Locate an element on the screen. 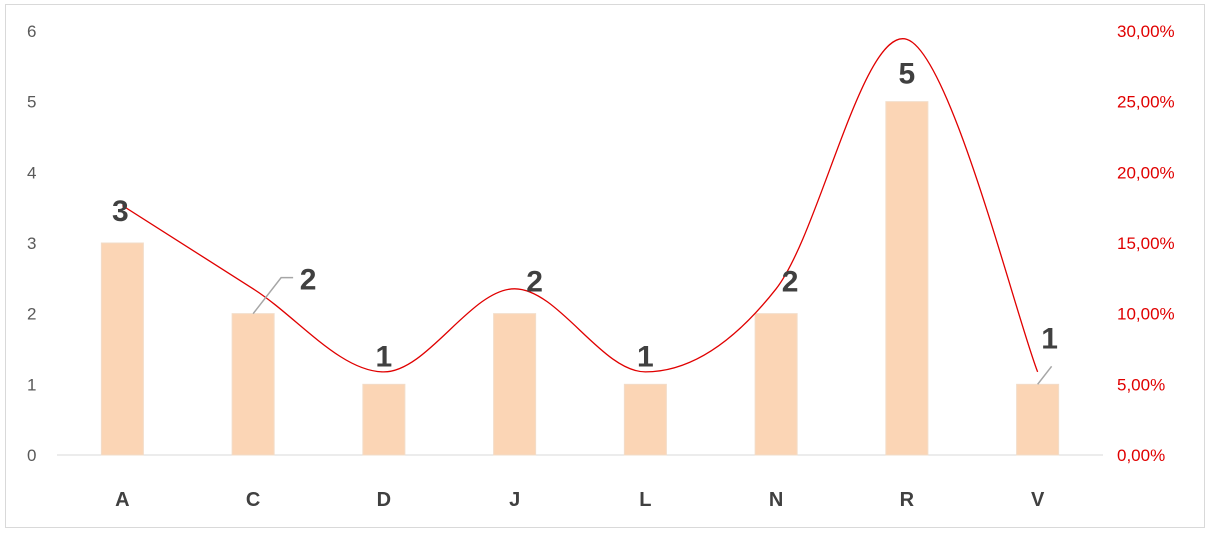 Image resolution: width=1213 pixels, height=534 pixels. y2-tick-label: 0,00% is located at coordinates (1141, 455).